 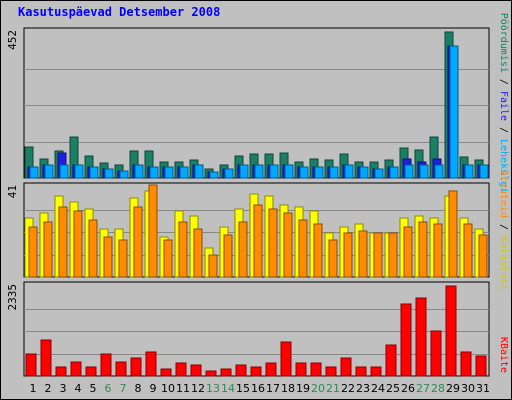 What do you see at coordinates (258, 388) in the screenshot?
I see `x-tick-label-16: 16` at bounding box center [258, 388].